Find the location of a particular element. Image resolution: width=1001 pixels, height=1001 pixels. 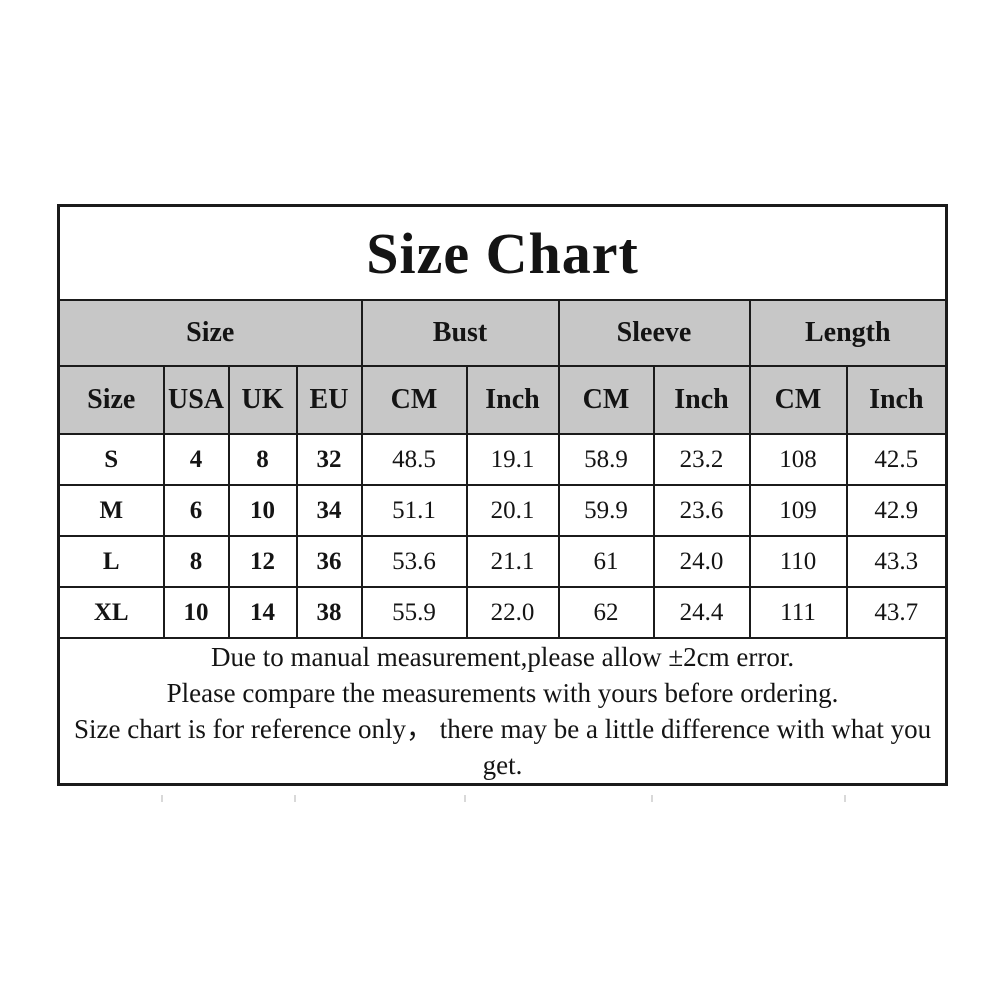

cell-bust-cm: 53.6 is located at coordinates (414, 561).